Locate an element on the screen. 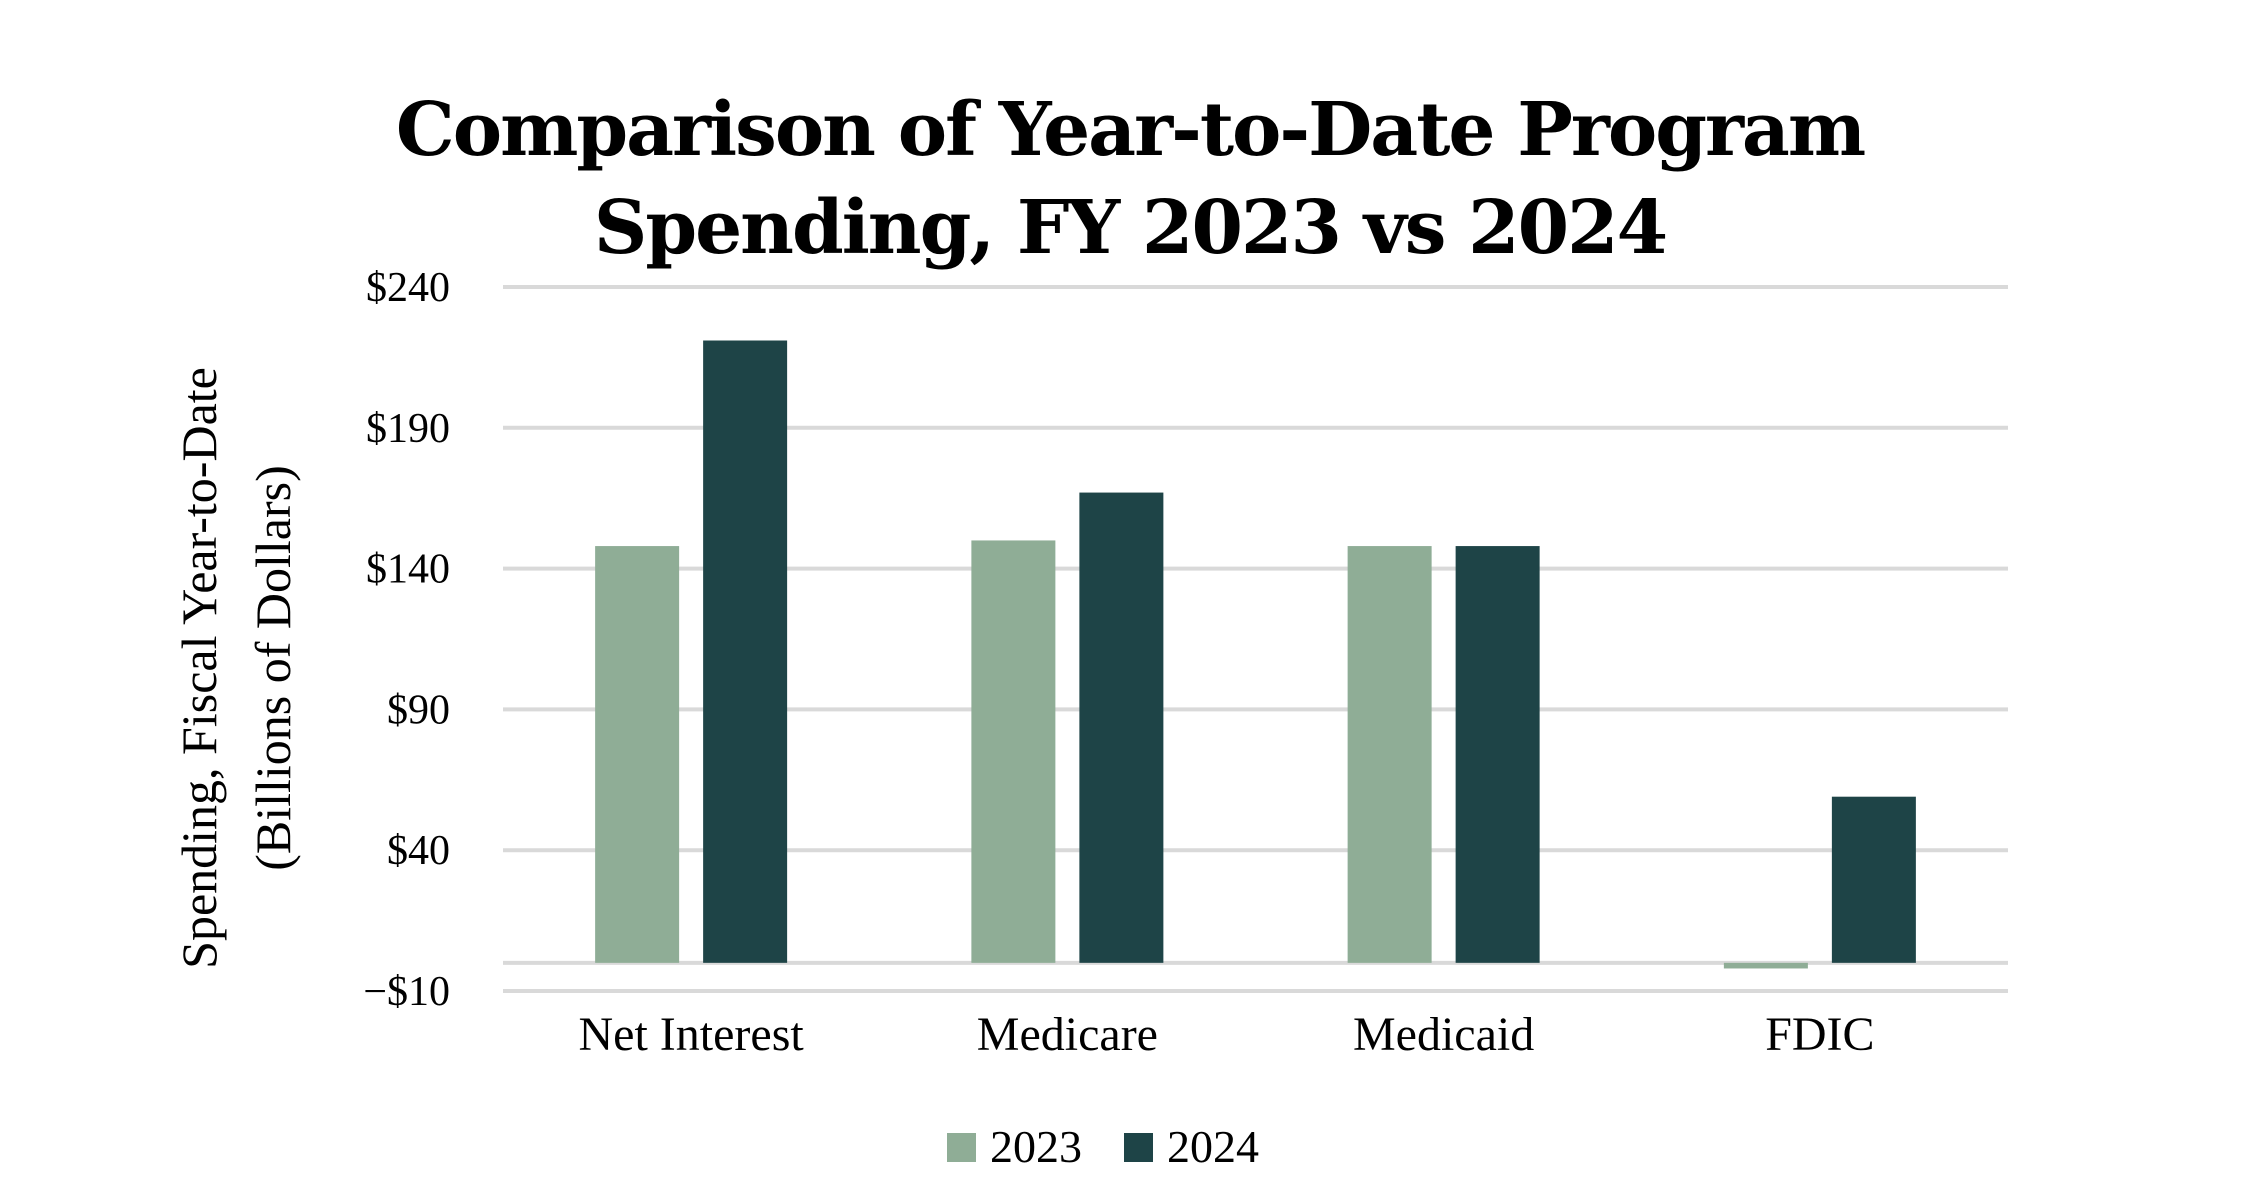 Image resolution: width=2266 pixels, height=1188 pixels. bar-2024-fdic is located at coordinates (1873, 879).